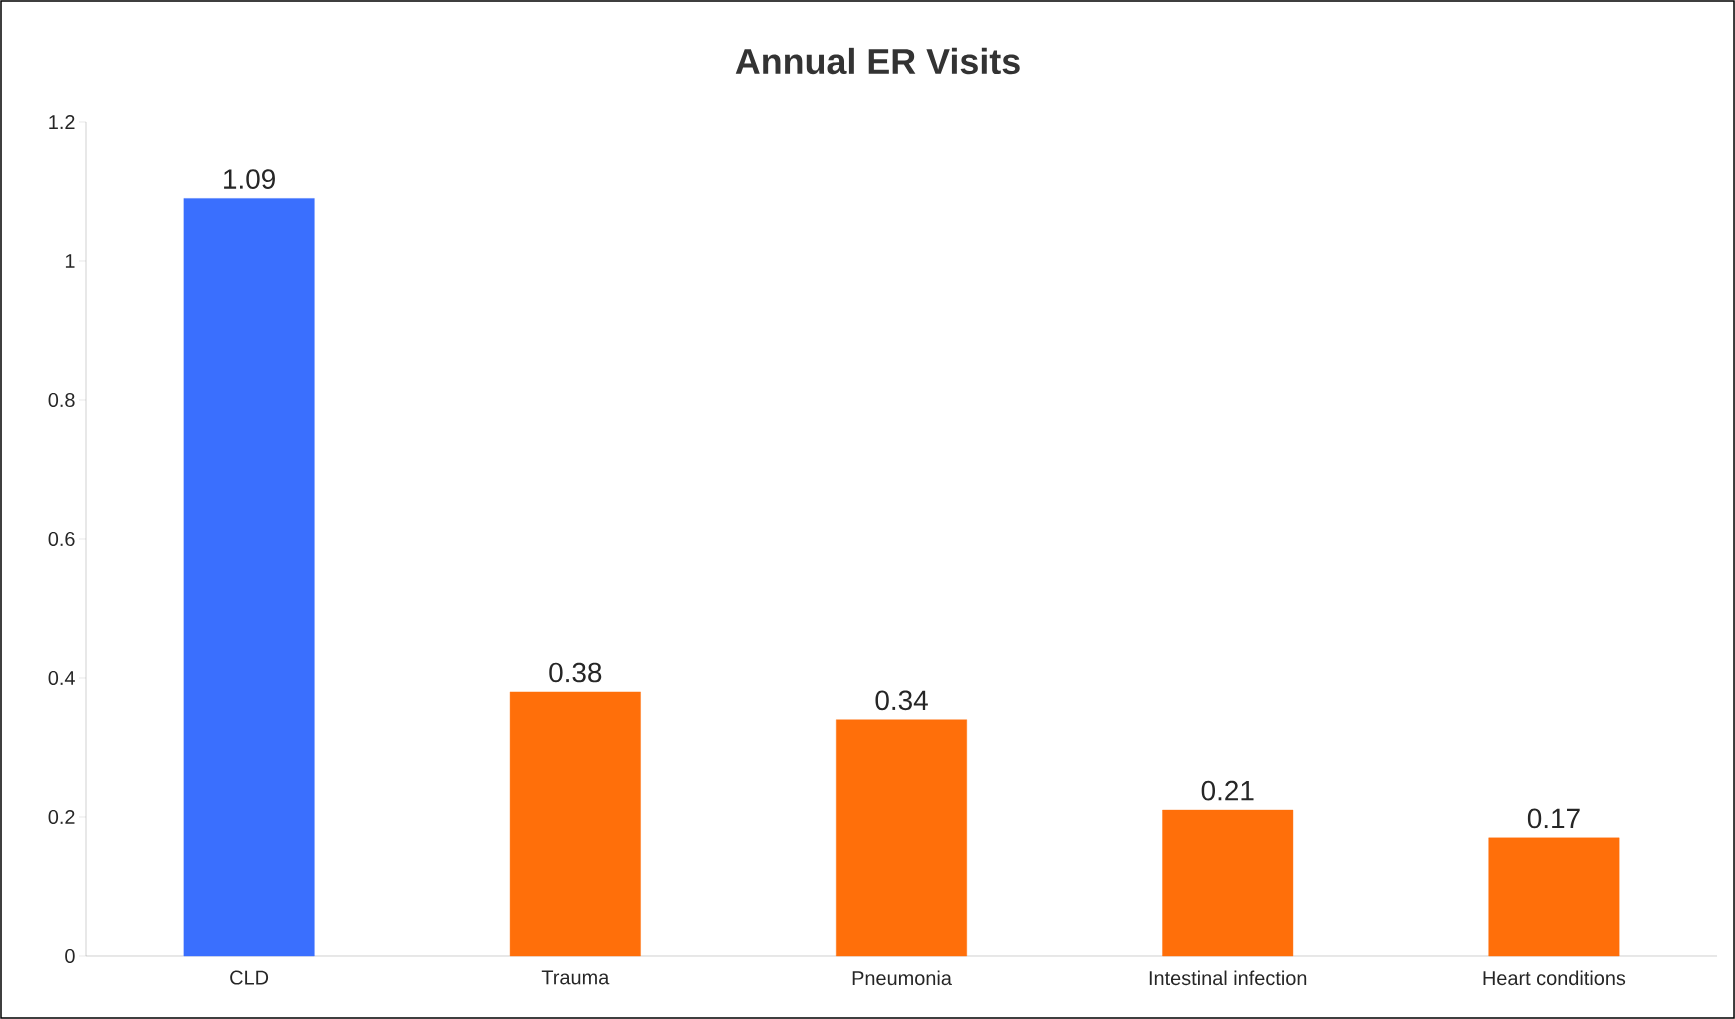 This screenshot has height=1019, width=1735. Describe the element at coordinates (1227, 790) in the screenshot. I see `data-label: 0.21` at that location.